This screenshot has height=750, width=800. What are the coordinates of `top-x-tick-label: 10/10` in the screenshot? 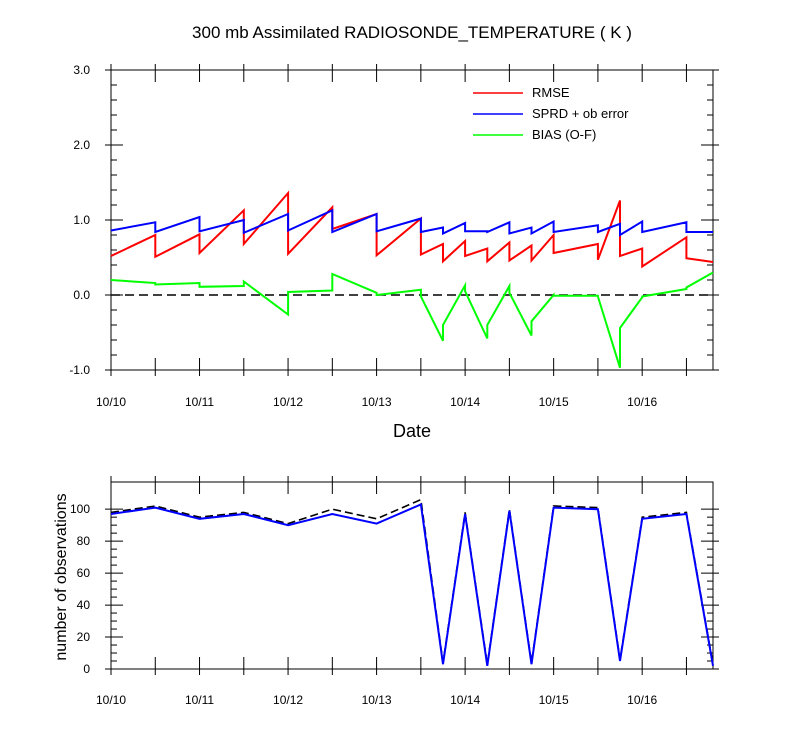 It's located at (111, 402).